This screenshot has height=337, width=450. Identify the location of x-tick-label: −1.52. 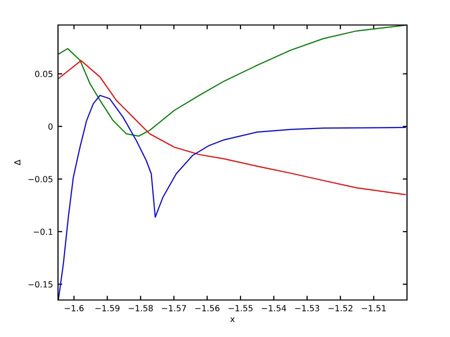
(340, 308).